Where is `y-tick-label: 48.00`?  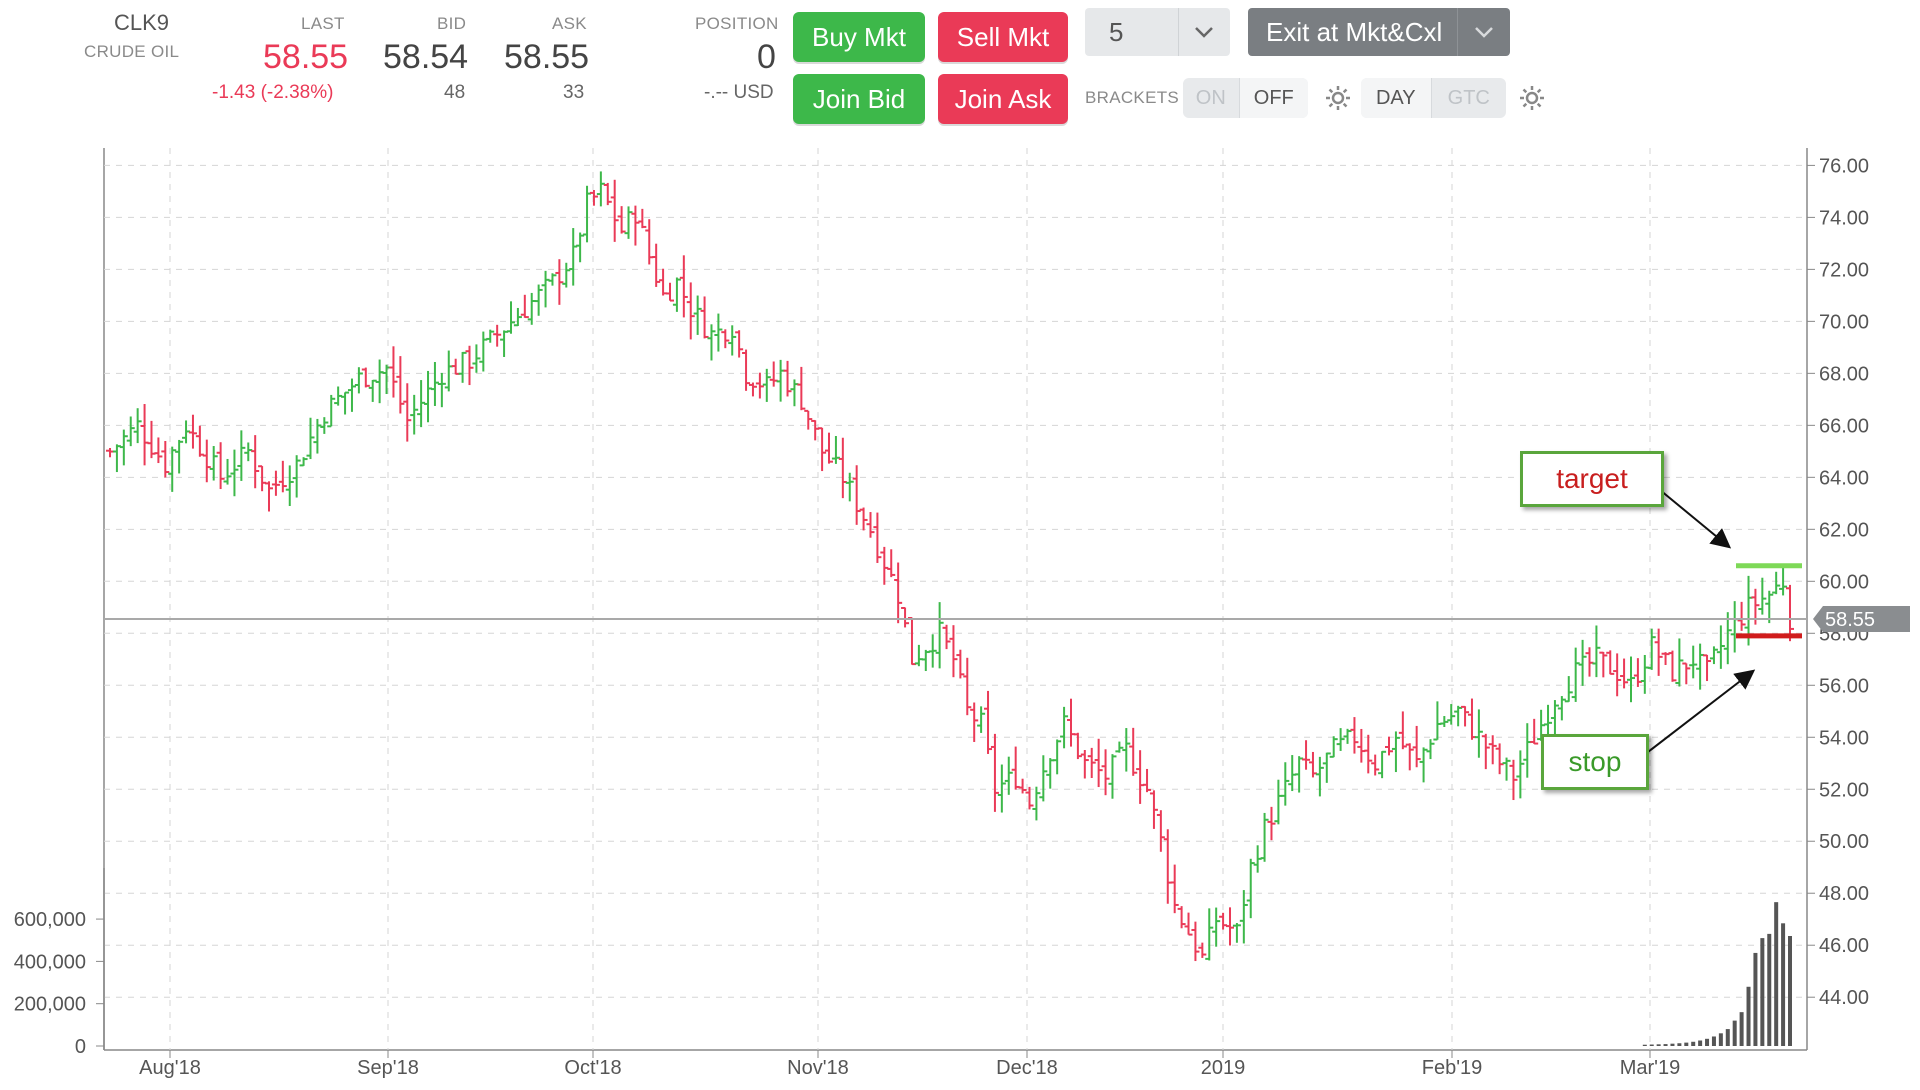 y-tick-label: 48.00 is located at coordinates (1844, 894).